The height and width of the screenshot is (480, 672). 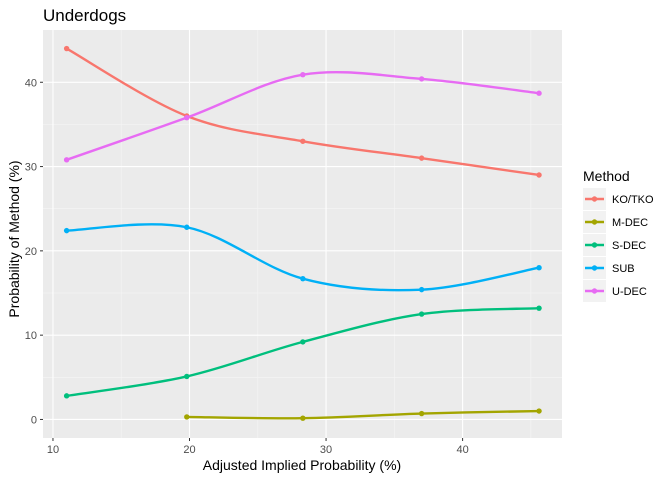 I want to click on legend-title: Method, so click(x=606, y=176).